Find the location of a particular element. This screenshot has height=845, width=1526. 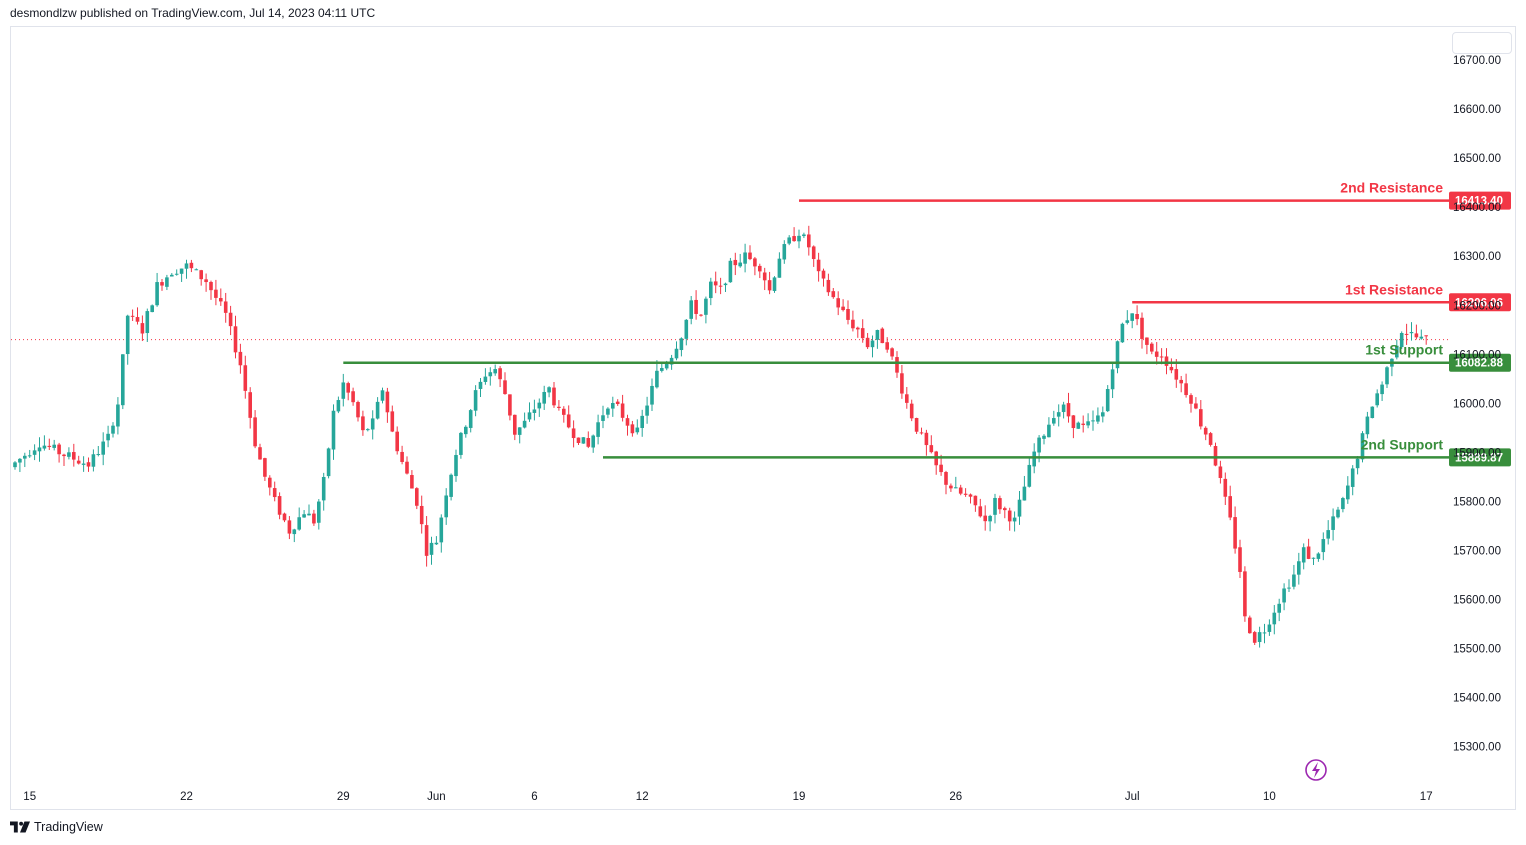

price-badge-r1 is located at coordinates (1480, 302).